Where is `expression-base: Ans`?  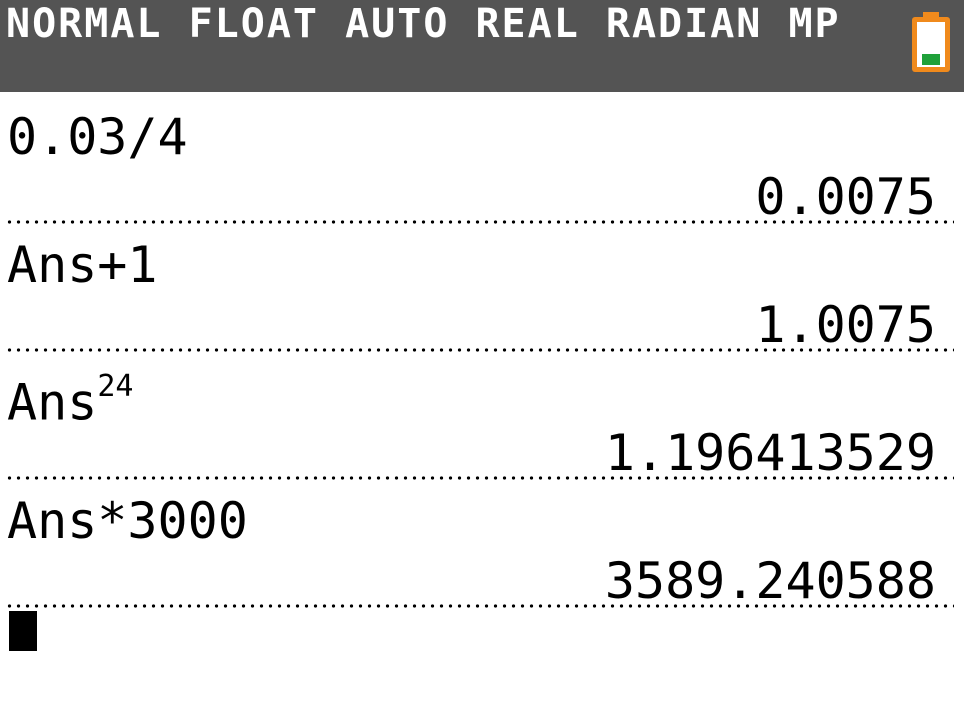 expression-base: Ans is located at coordinates (52, 402).